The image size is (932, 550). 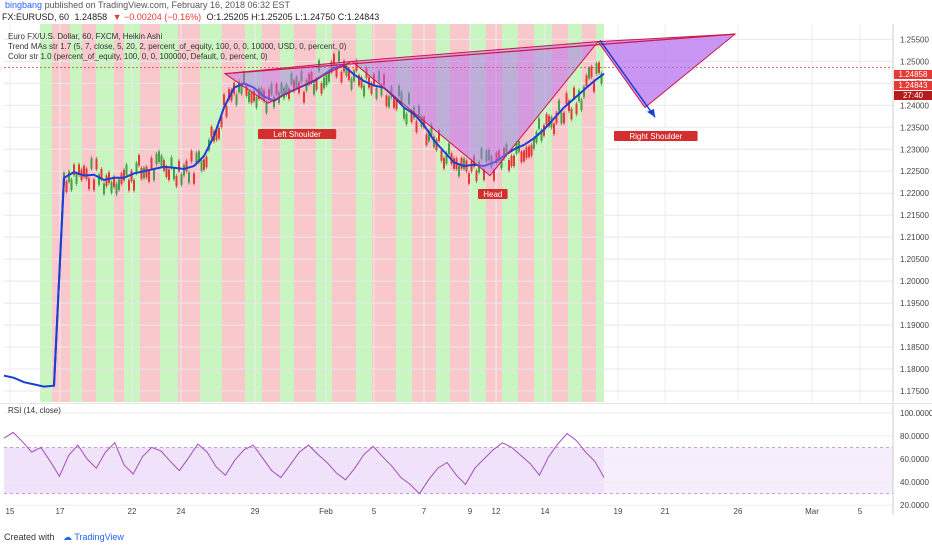 I want to click on rsi-y-tick-label: 100.0000, so click(x=916, y=413).